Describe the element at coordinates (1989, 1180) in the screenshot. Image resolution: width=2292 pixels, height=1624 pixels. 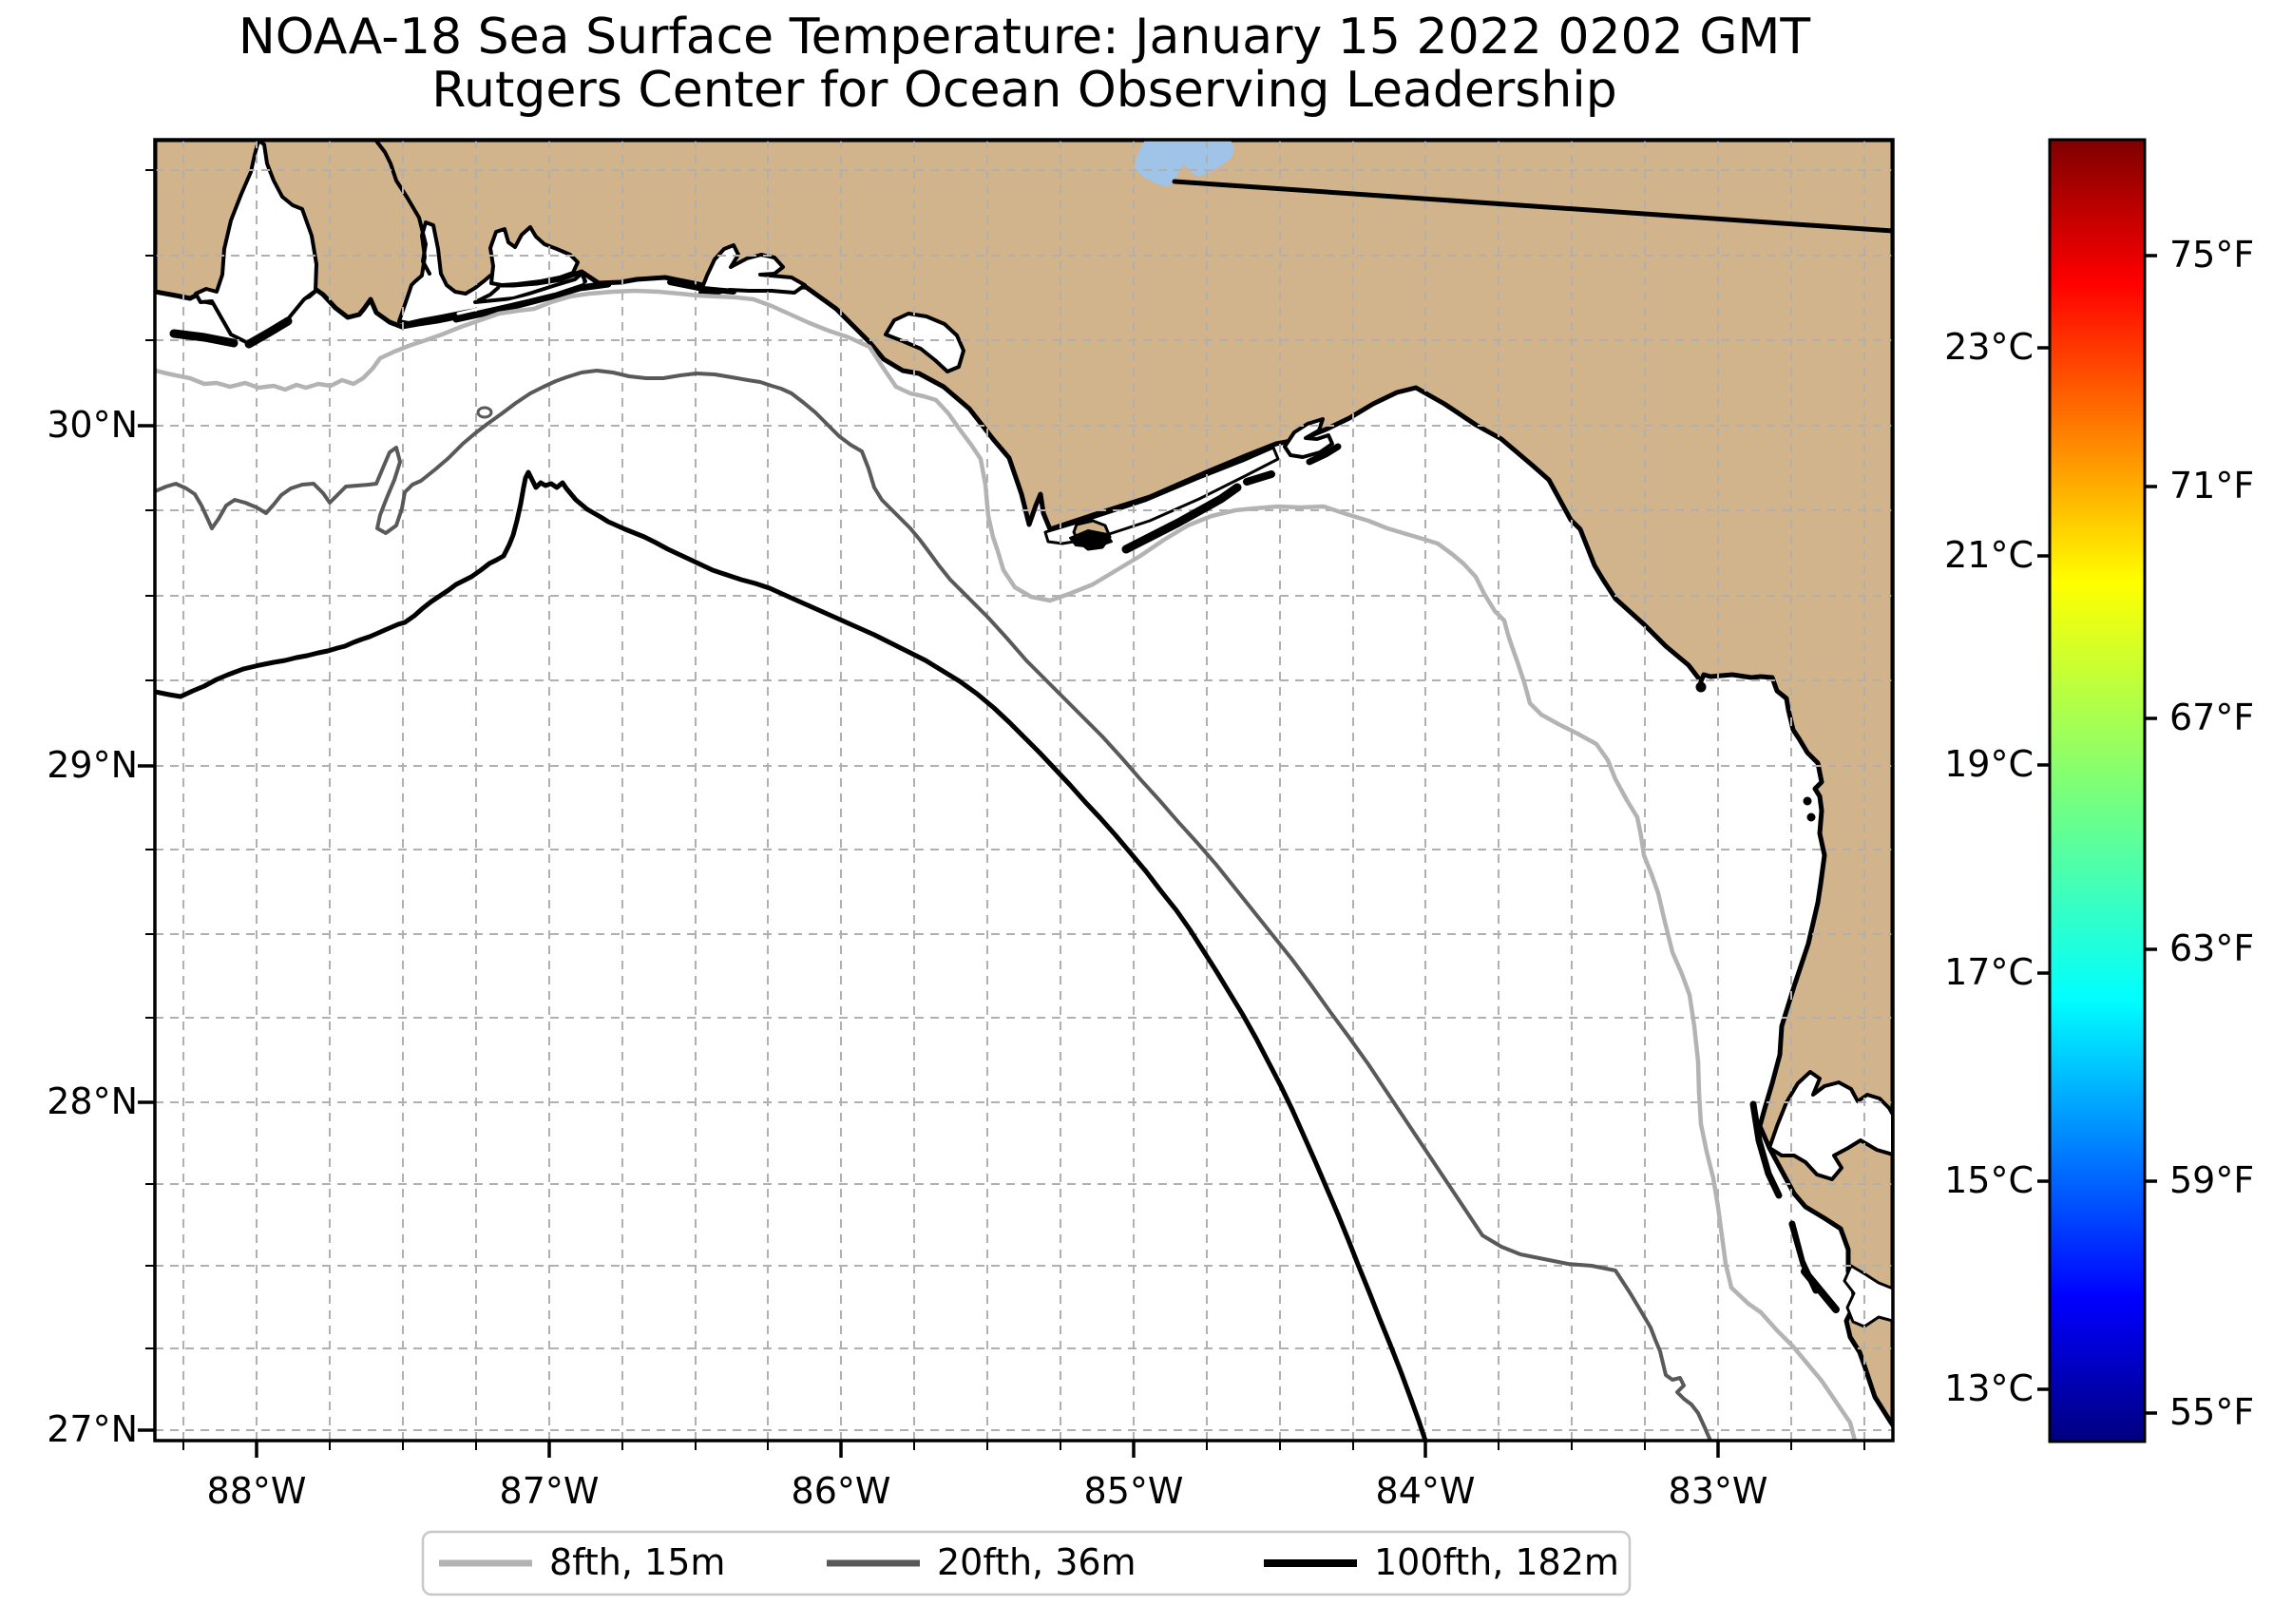
I see `colorbar-tick-15c: 15°C` at that location.